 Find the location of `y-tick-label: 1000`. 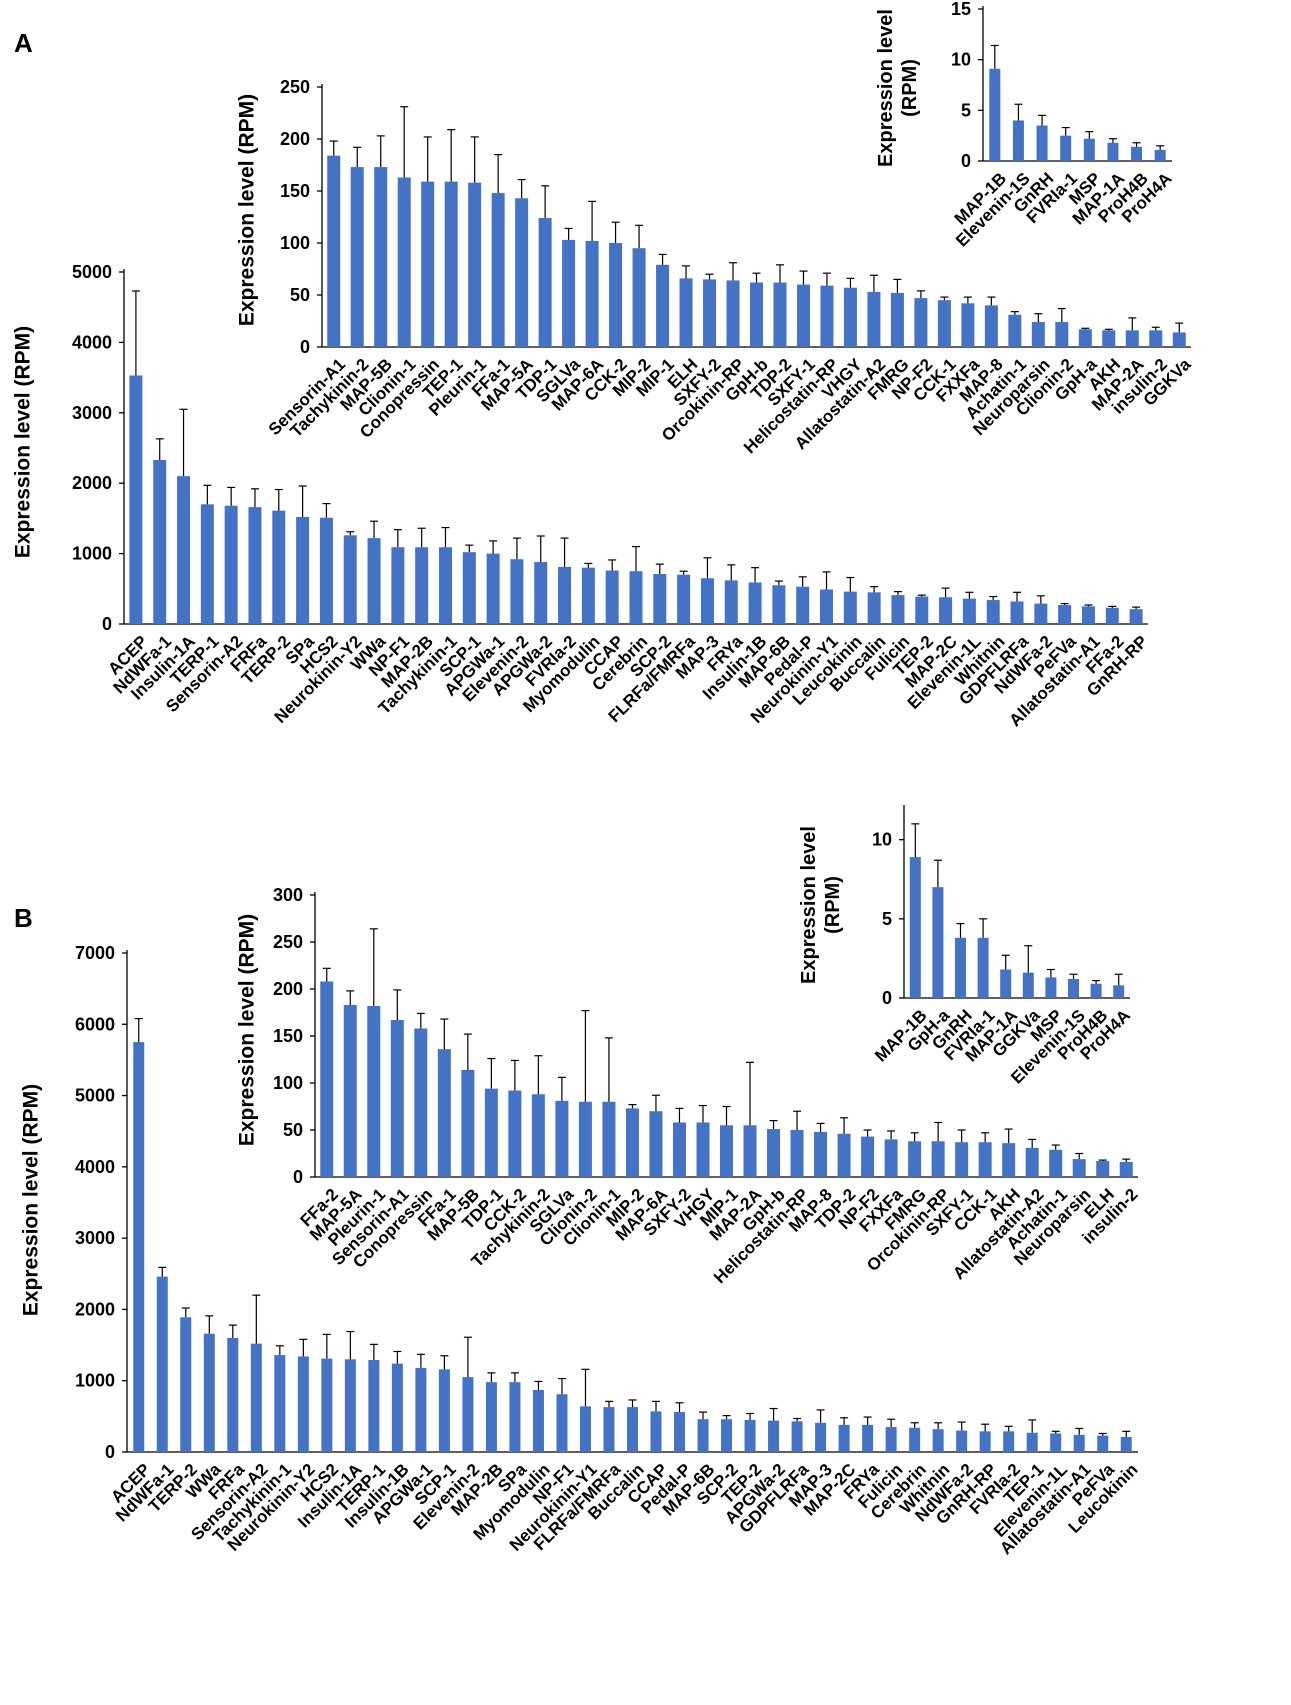

y-tick-label: 1000 is located at coordinates (92, 554).